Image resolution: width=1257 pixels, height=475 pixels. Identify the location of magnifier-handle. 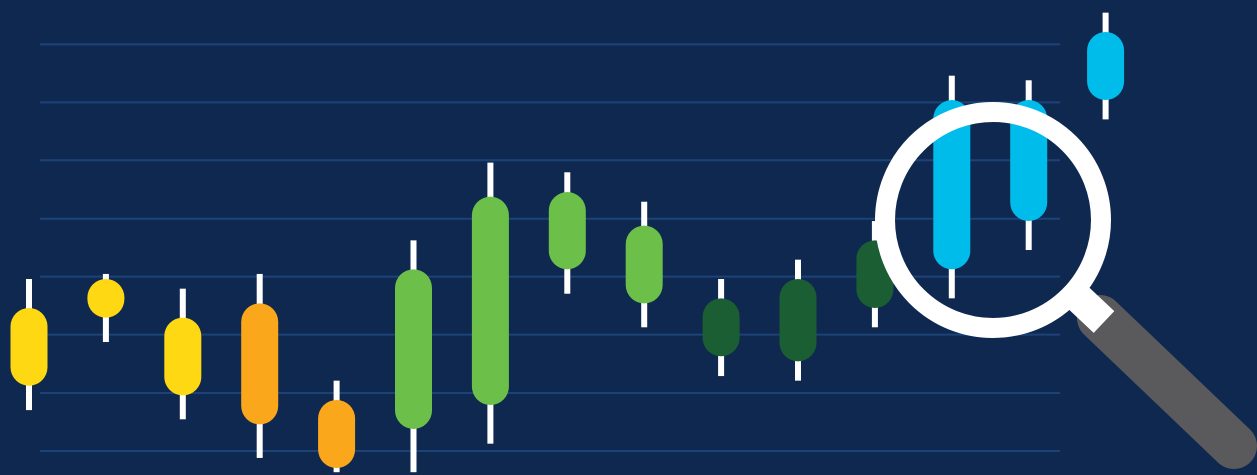
(1167, 382).